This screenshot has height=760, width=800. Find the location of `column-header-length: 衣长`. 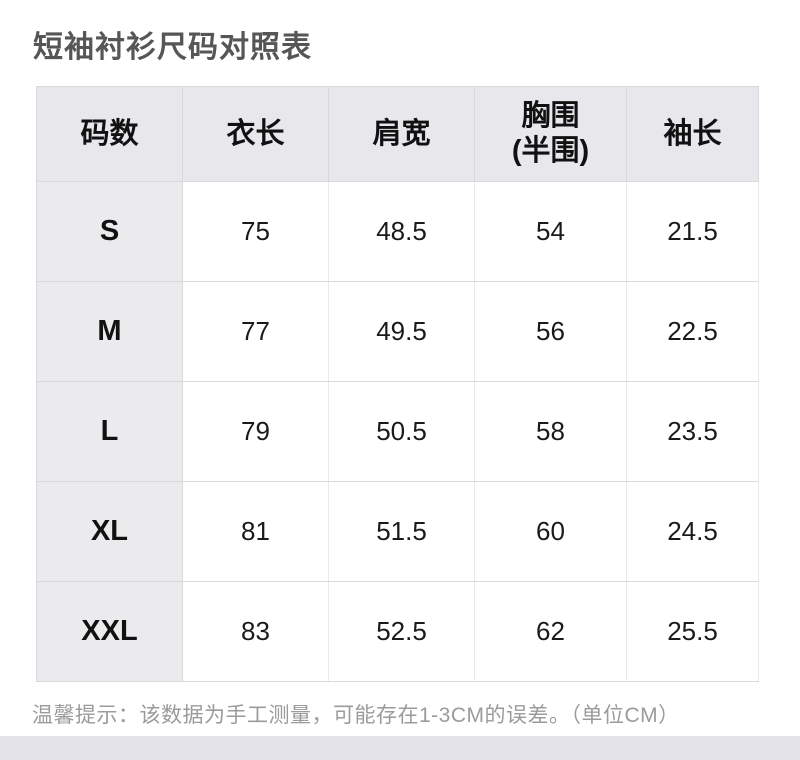

column-header-length: 衣长 is located at coordinates (255, 134).